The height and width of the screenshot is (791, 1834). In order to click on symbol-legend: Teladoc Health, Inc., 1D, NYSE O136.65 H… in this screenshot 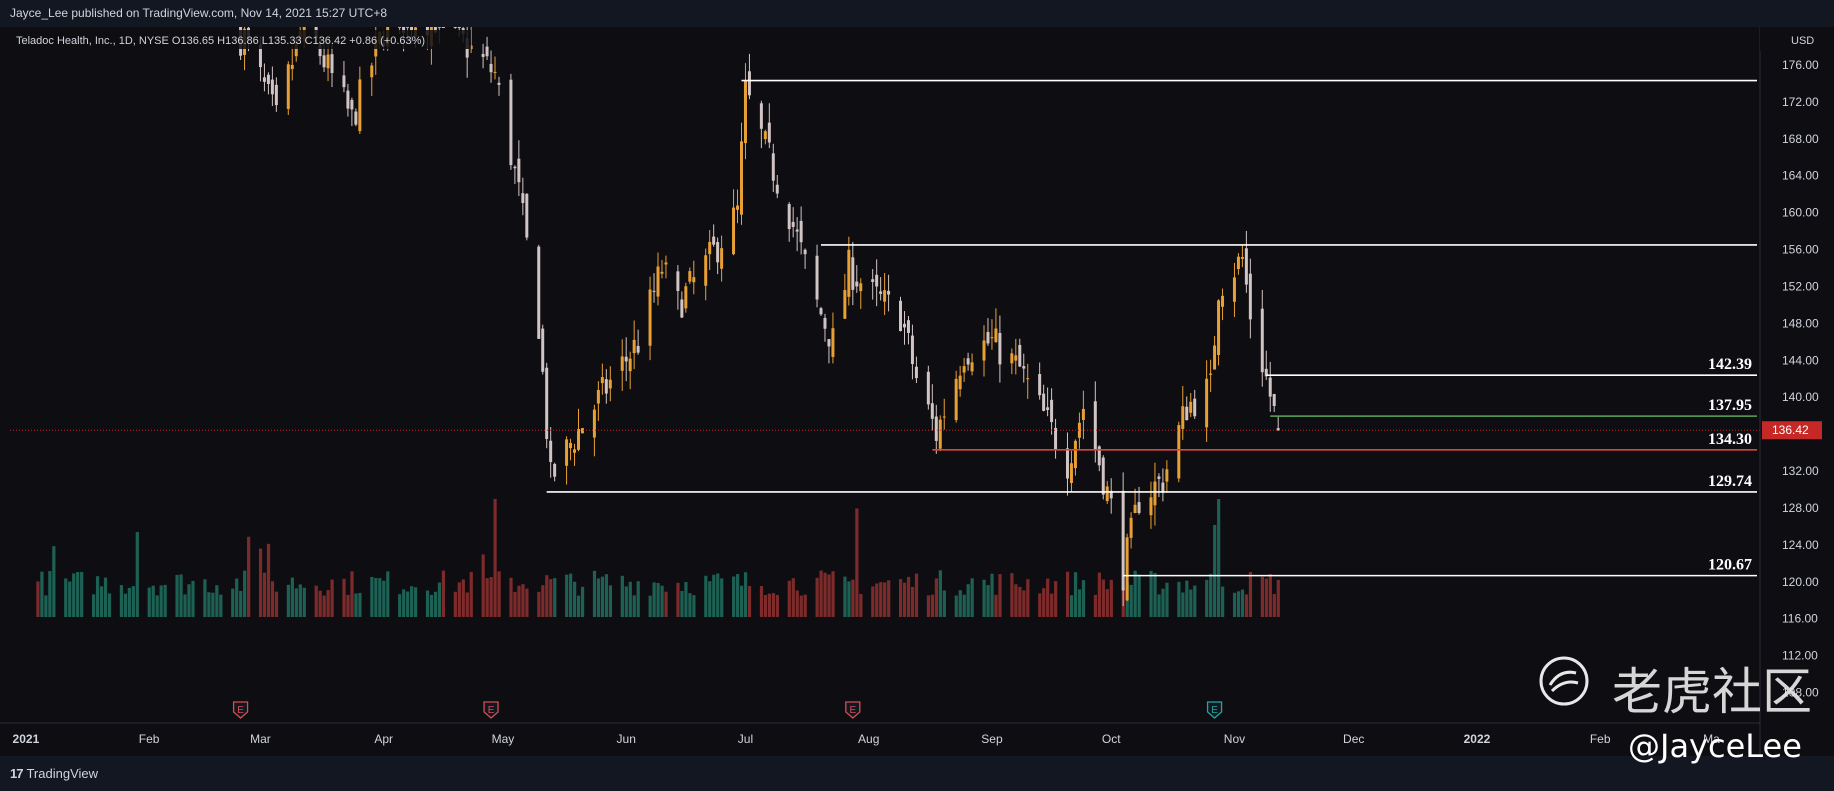, I will do `click(220, 41)`.